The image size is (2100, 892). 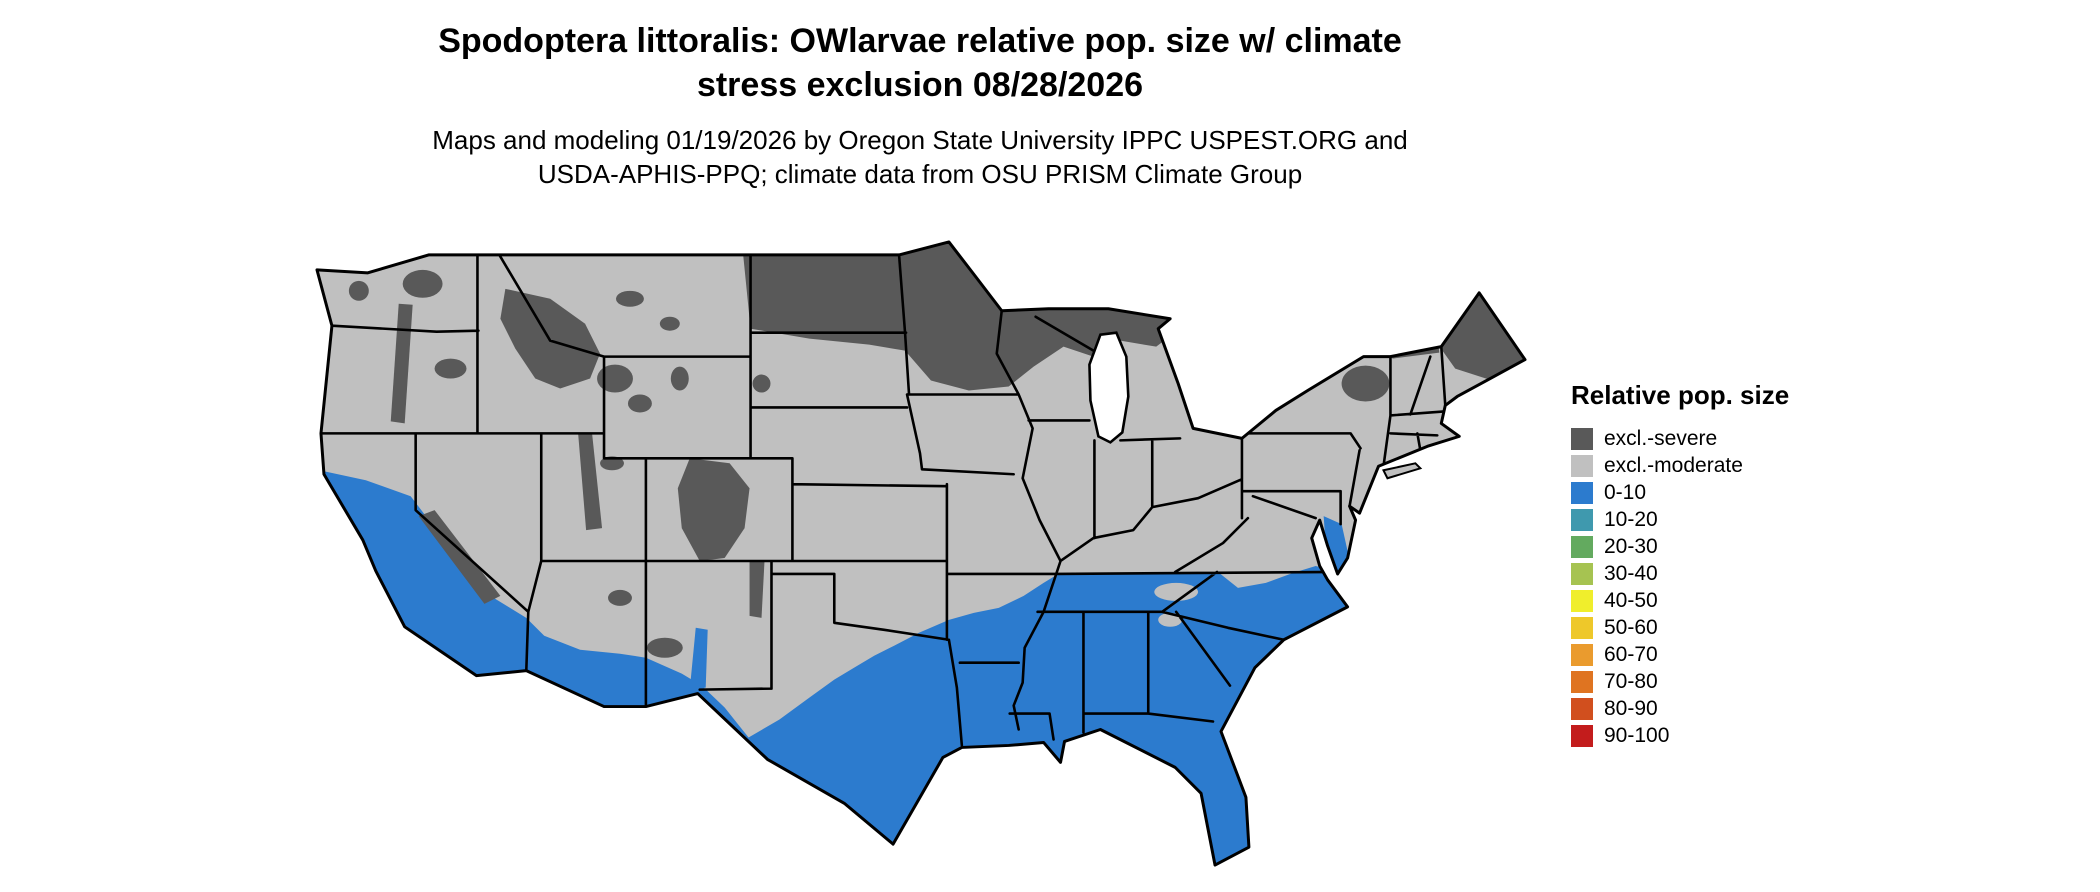 What do you see at coordinates (1637, 735) in the screenshot?
I see `legend-label: 90-100` at bounding box center [1637, 735].